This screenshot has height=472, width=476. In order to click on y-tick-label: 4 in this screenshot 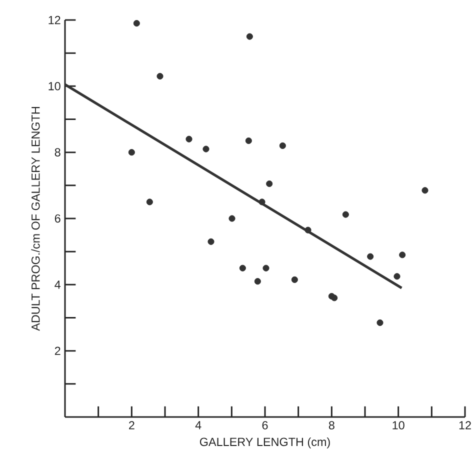, I will do `click(57, 284)`.